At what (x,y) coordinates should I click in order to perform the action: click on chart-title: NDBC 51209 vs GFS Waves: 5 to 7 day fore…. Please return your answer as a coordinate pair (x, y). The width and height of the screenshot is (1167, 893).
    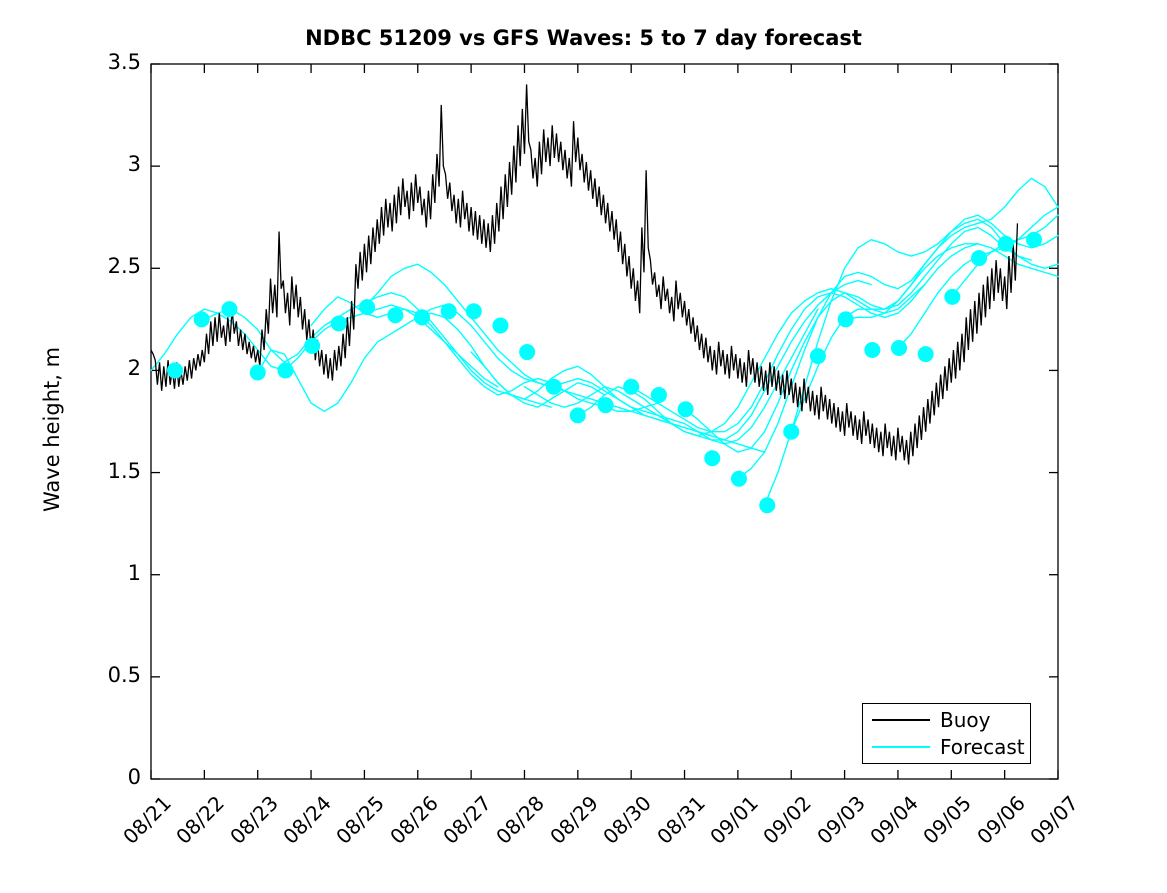
    Looking at the image, I should click on (583, 38).